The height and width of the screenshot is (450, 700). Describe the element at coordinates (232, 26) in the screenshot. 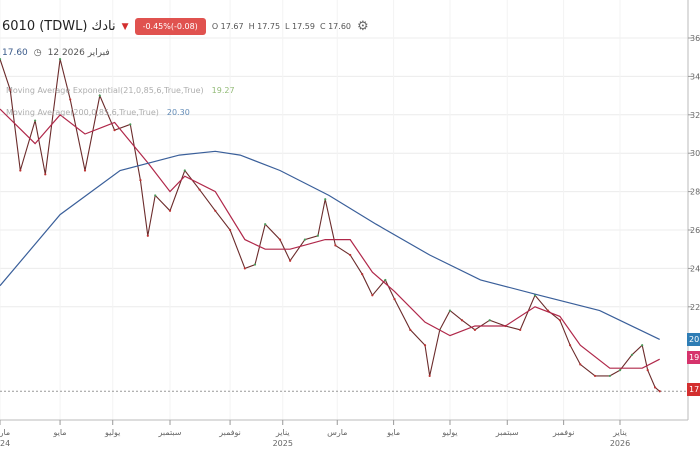

I see `open-value: 17.67` at that location.